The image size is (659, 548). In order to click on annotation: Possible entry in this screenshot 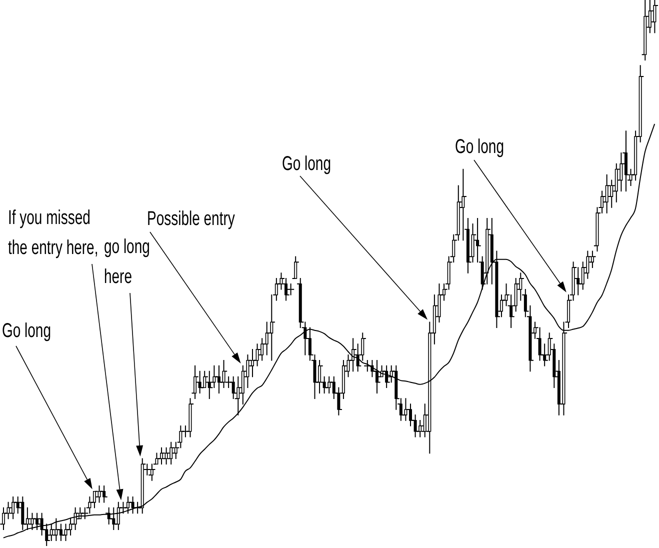, I will do `click(191, 218)`.